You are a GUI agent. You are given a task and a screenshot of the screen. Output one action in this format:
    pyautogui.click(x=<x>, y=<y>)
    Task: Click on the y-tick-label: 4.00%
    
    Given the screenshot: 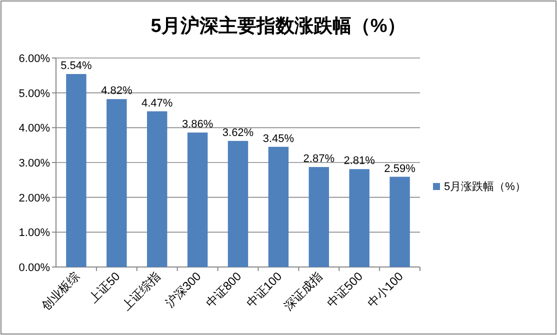 What is the action you would take?
    pyautogui.click(x=34, y=128)
    